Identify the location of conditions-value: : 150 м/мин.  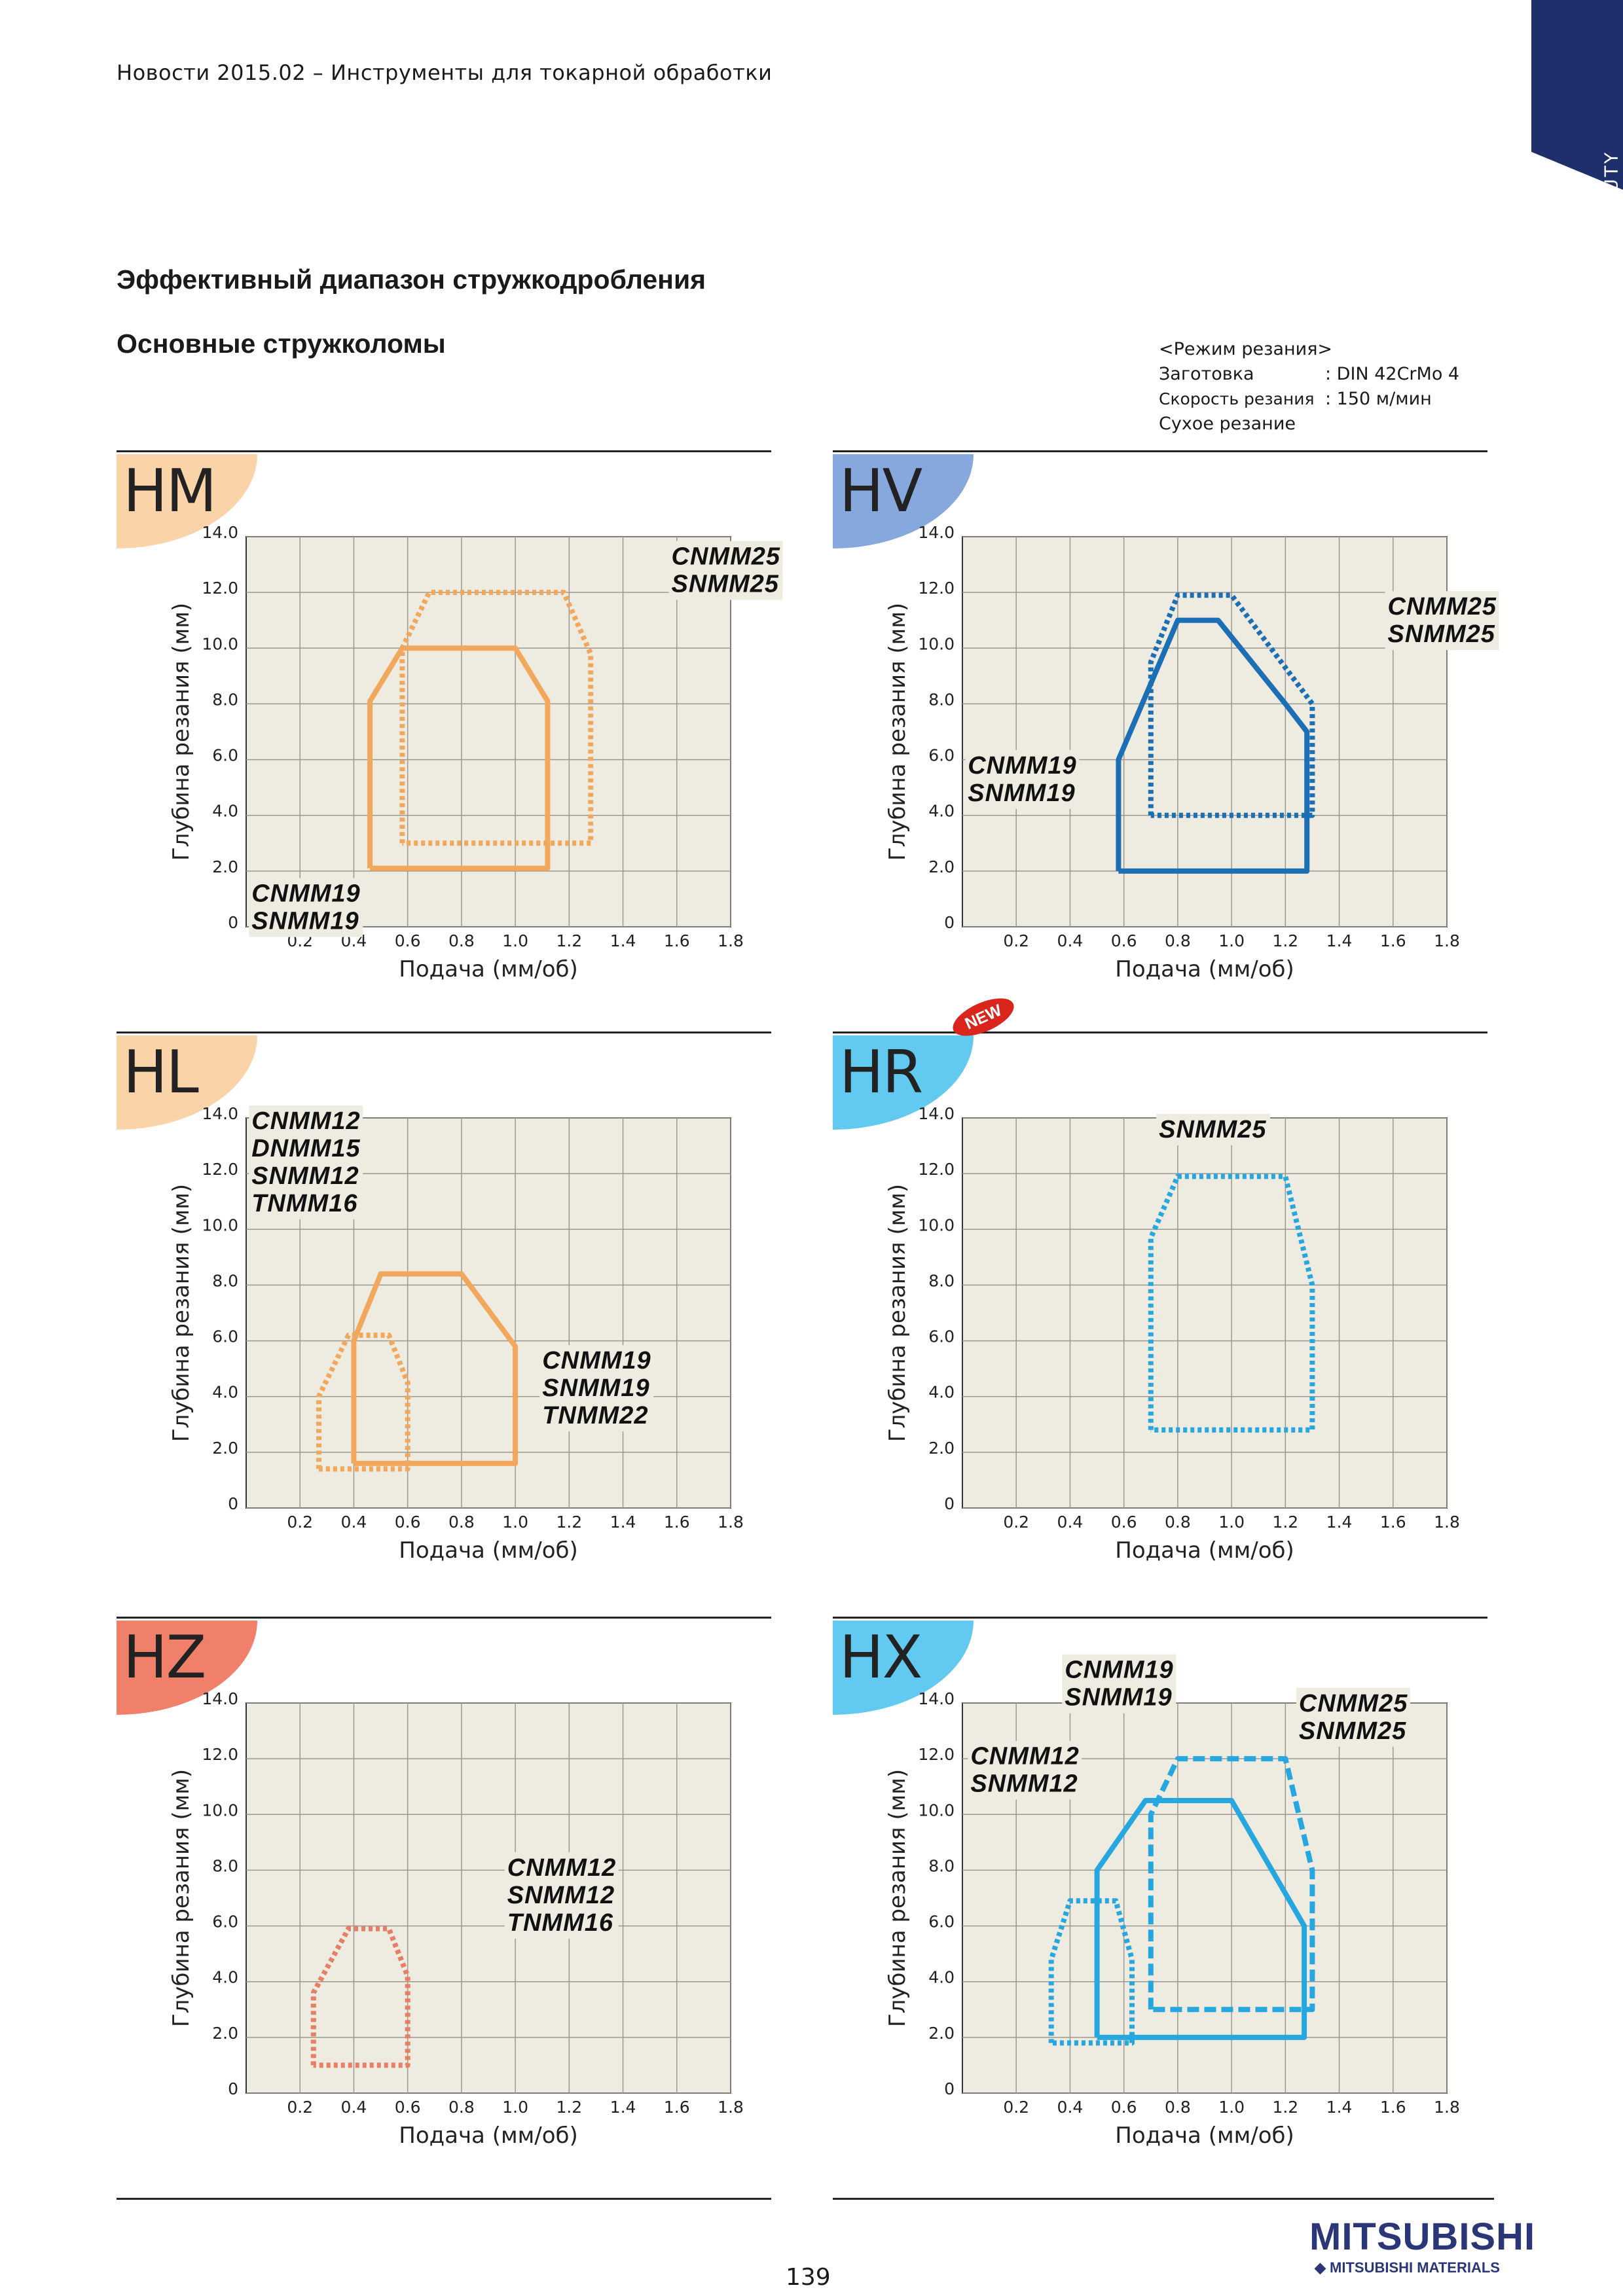
(1378, 399).